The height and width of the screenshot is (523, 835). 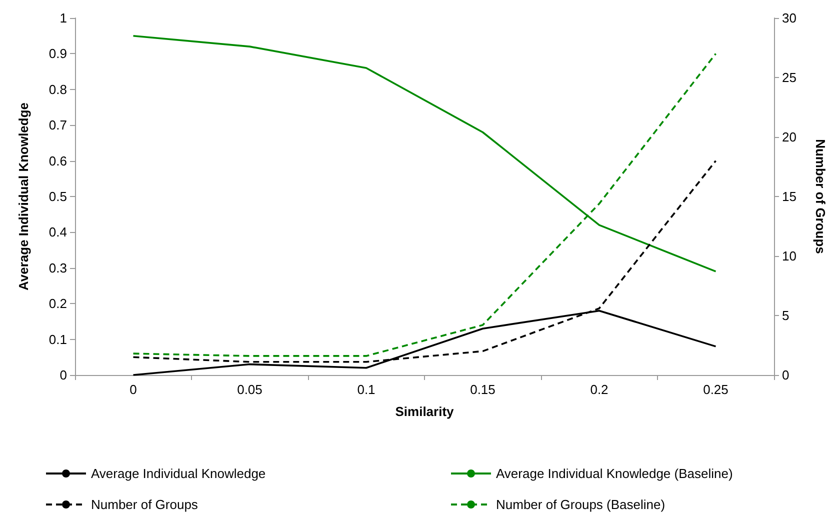 I want to click on x-tick-label: 0, so click(x=133, y=389).